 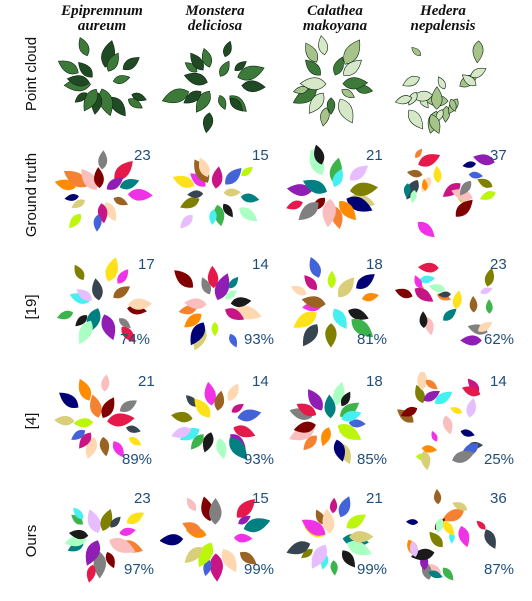 I want to click on plant-cell-r2-c3, so click(x=332, y=186).